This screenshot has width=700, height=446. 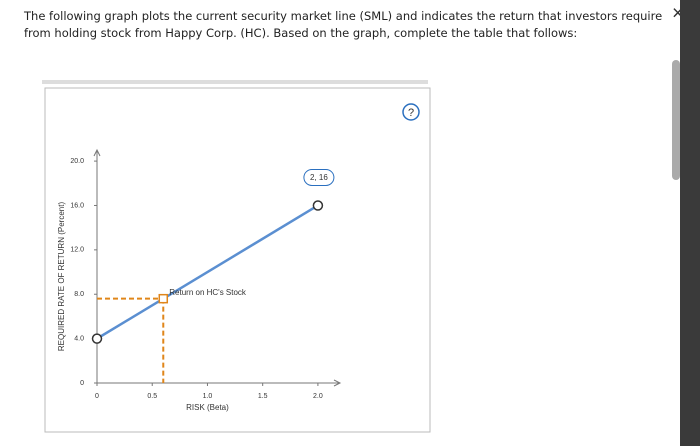 What do you see at coordinates (77, 161) in the screenshot?
I see `y-tick-label: 20.0` at bounding box center [77, 161].